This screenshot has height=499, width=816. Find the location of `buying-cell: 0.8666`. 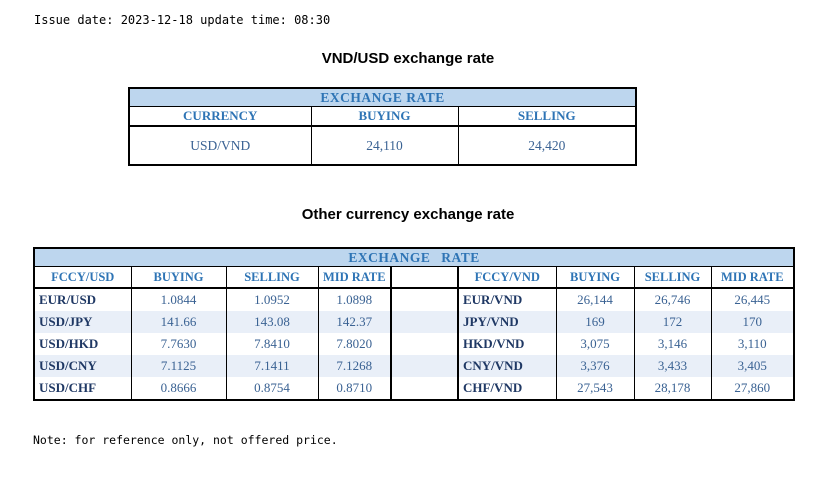

buying-cell: 0.8666 is located at coordinates (178, 388).